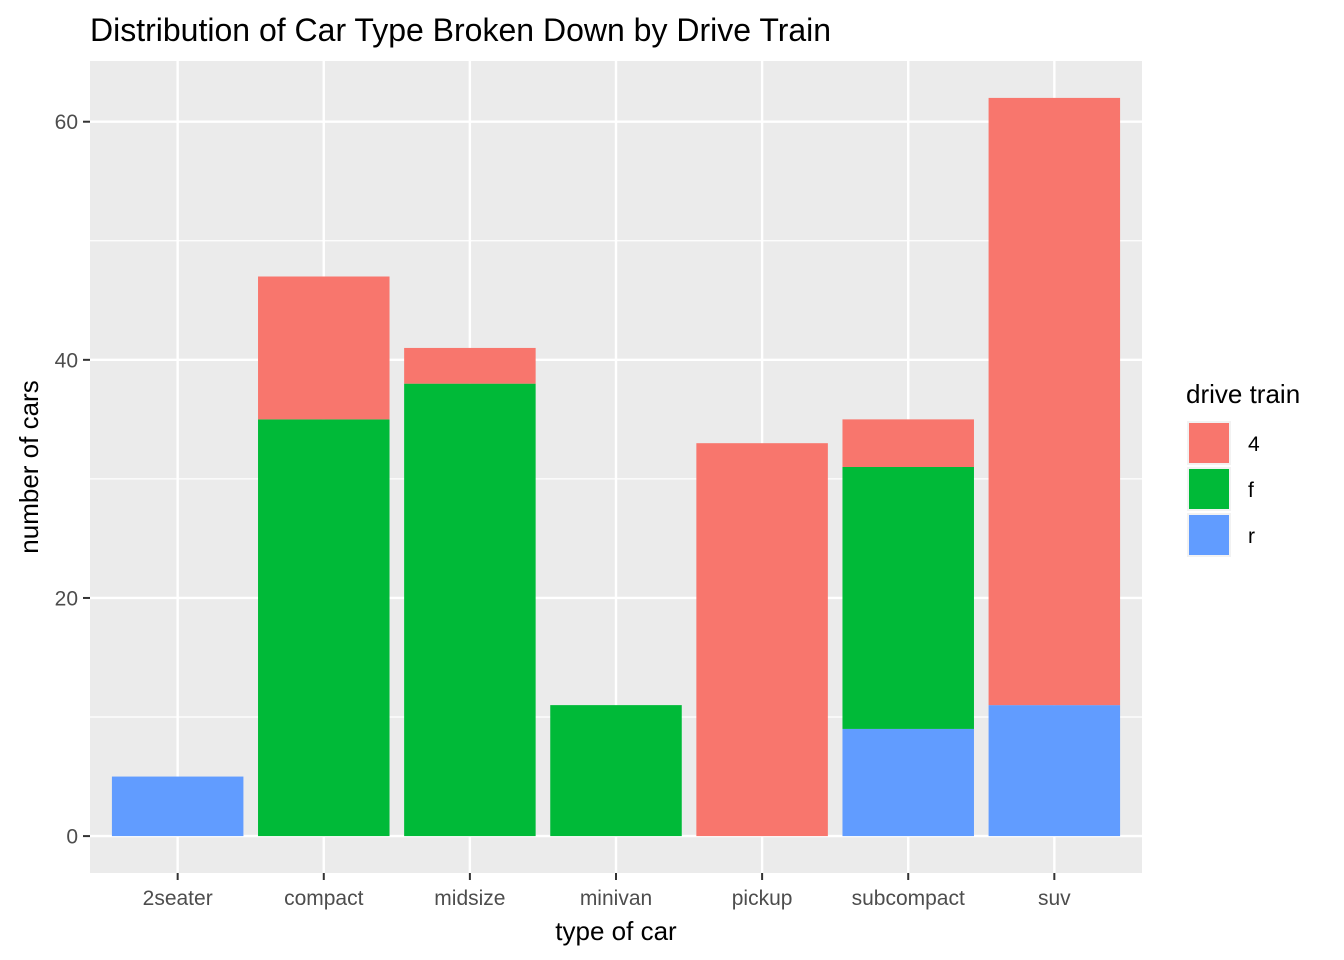  Describe the element at coordinates (29, 466) in the screenshot. I see `y-axis-title: number of cars` at that location.